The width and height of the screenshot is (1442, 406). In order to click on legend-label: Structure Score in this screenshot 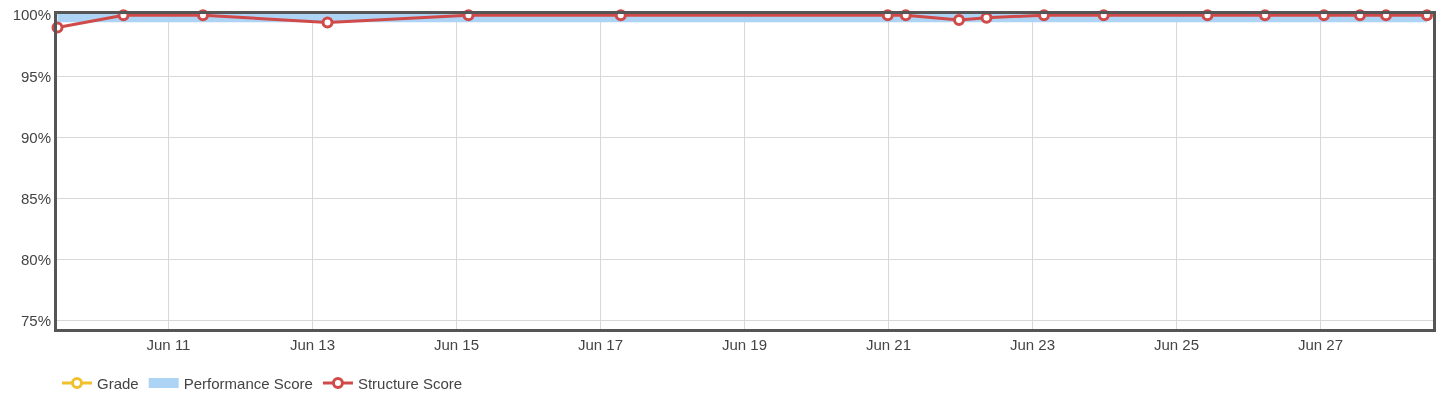, I will do `click(410, 383)`.